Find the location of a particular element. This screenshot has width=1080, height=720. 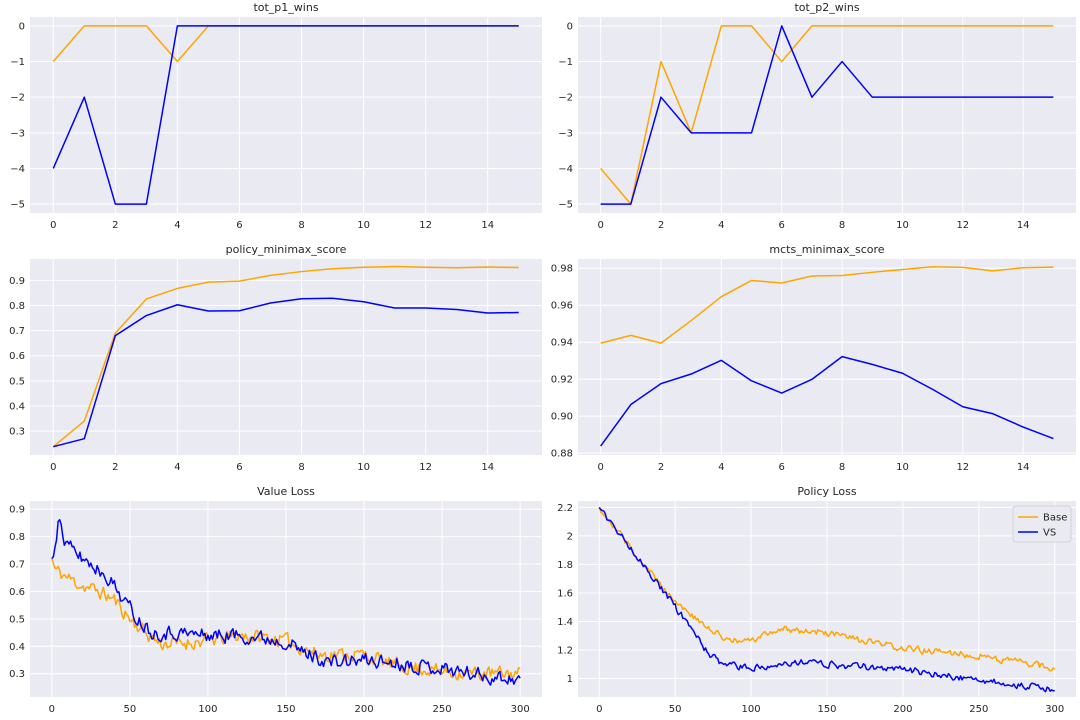

y-tick-label: 2.2 is located at coordinates (565, 508).